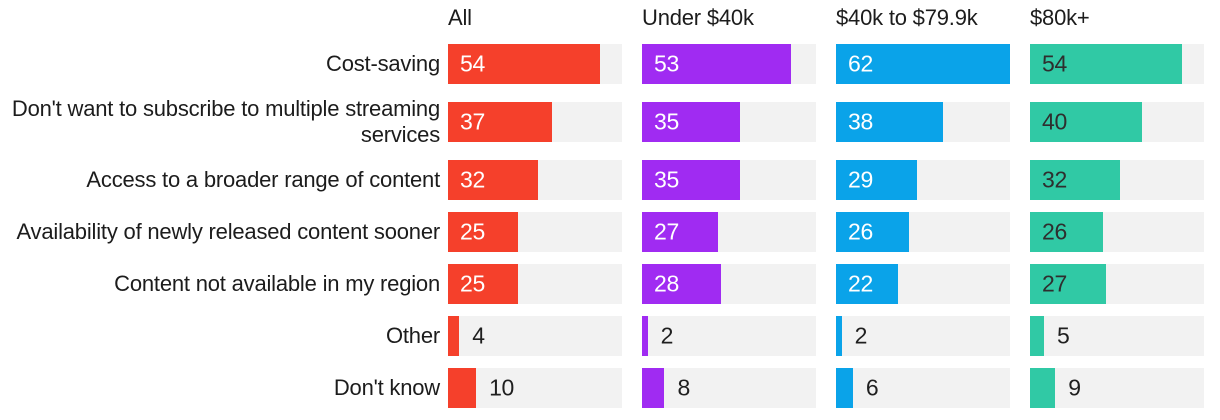  What do you see at coordinates (923, 180) in the screenshot?
I see `bar-track: 29` at bounding box center [923, 180].